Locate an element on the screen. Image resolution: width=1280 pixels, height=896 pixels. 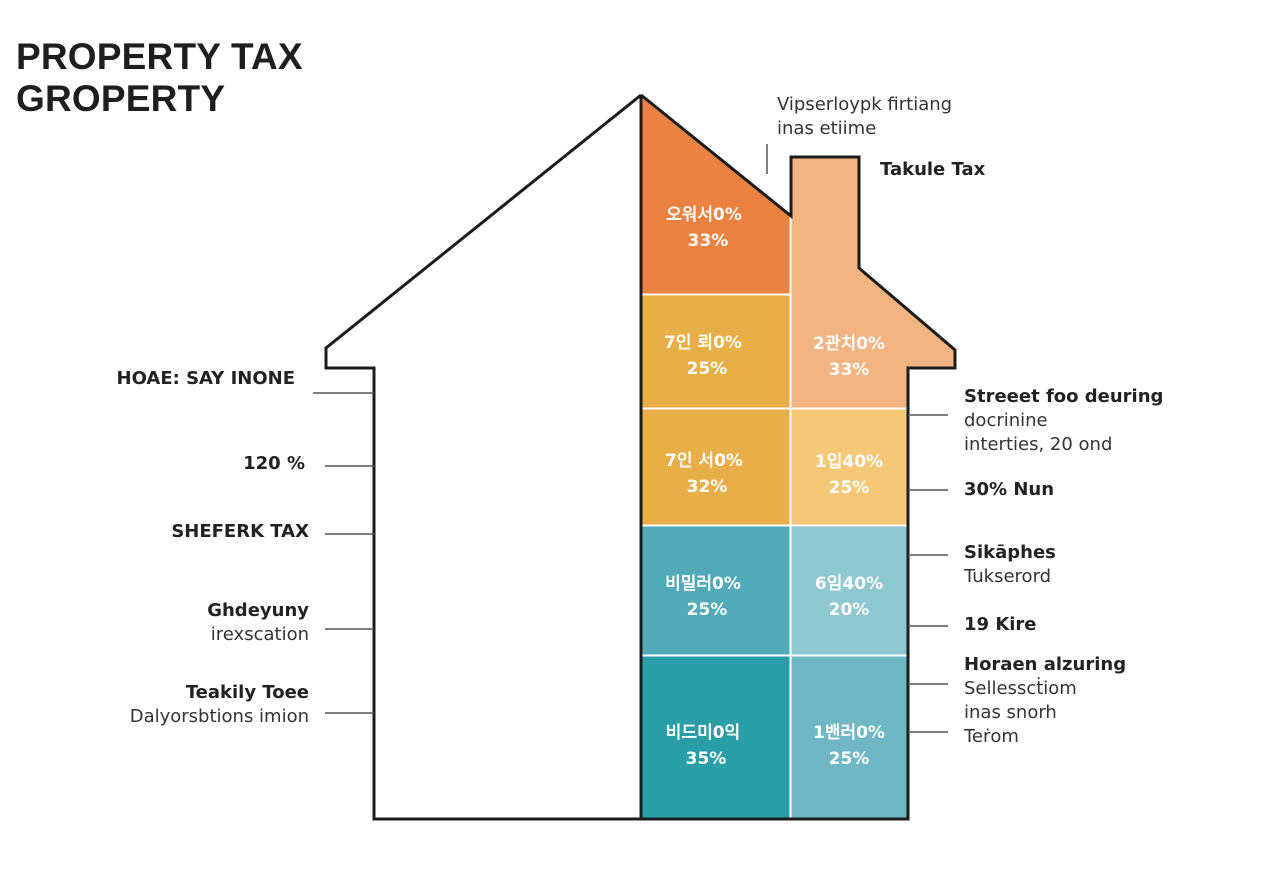
segment-label-2b: 25% is located at coordinates (707, 369).